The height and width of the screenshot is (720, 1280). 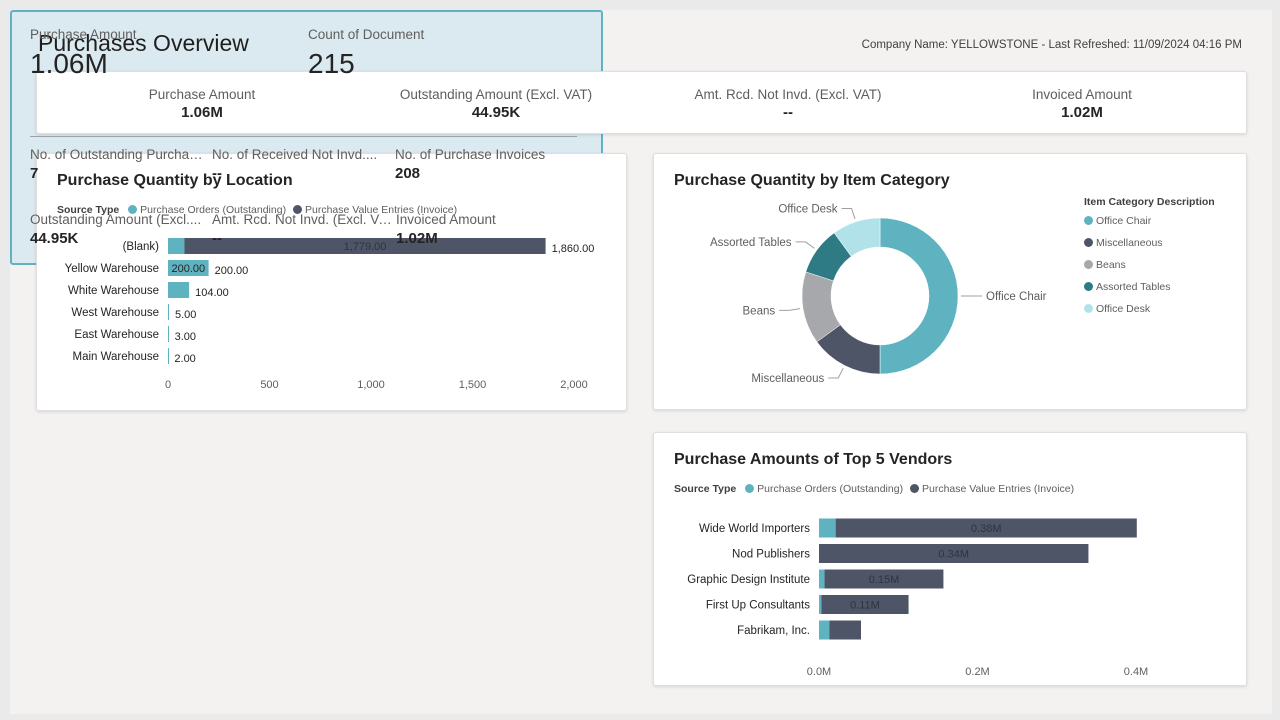 I want to click on category-label: East Warehouse, so click(x=116, y=335).